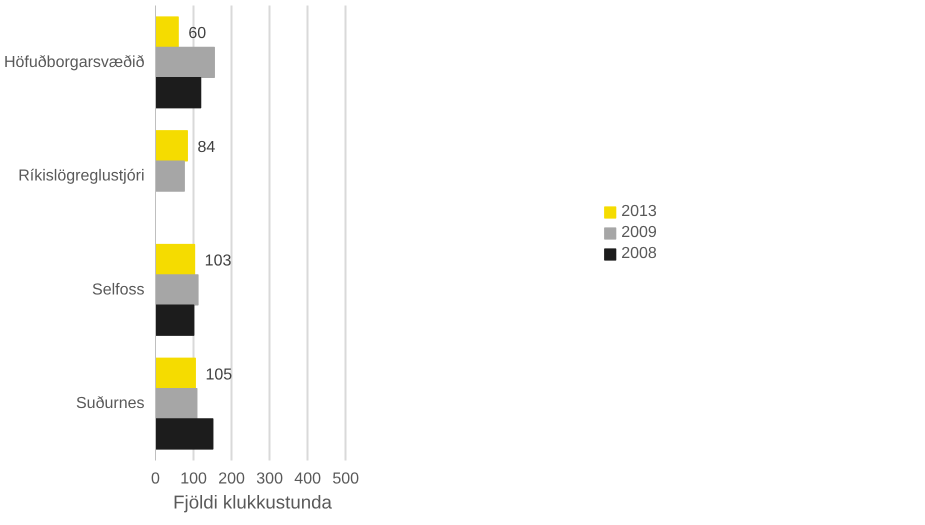 This screenshot has width=925, height=525. What do you see at coordinates (639, 211) in the screenshot?
I see `legend-label: 2013` at bounding box center [639, 211].